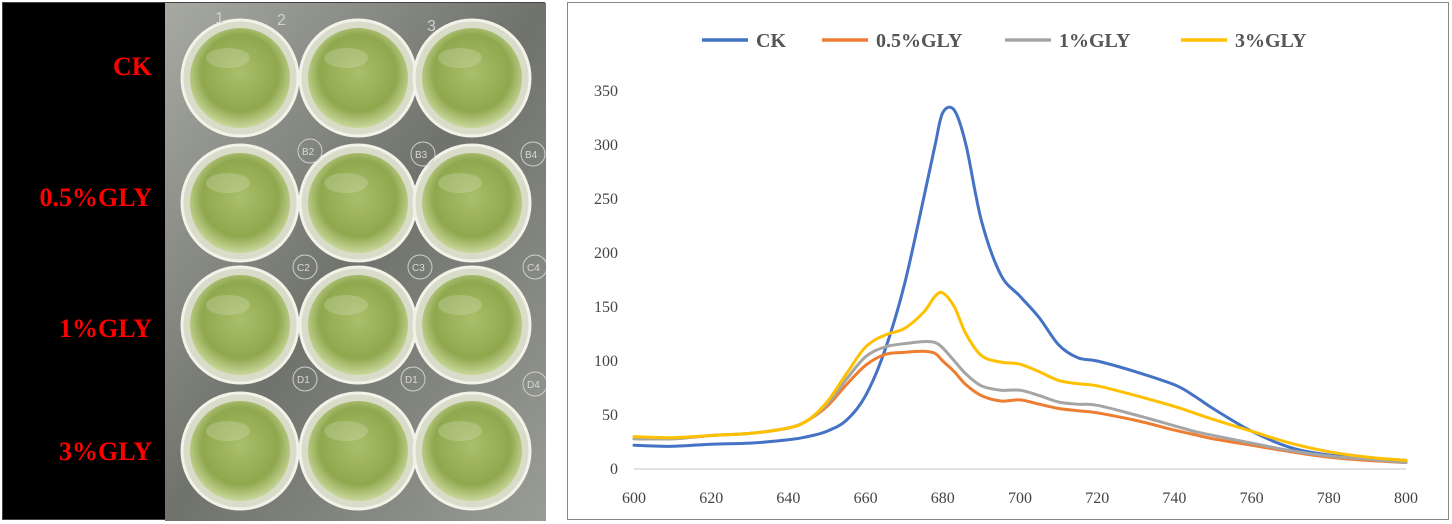  I want to click on y-tick-label: 0, so click(614, 469).